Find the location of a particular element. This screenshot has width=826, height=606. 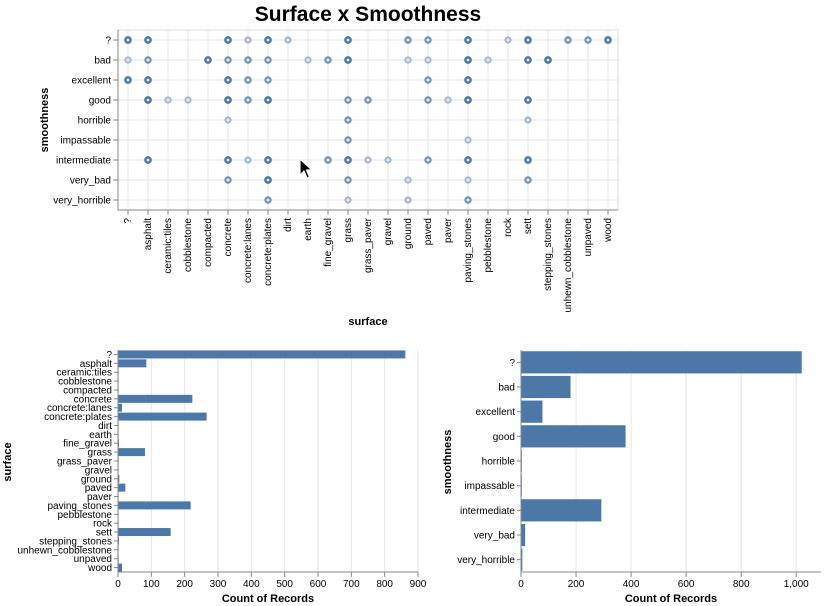

scatter-x-tick-label-fine-gravel: fine_gravel is located at coordinates (328, 242).